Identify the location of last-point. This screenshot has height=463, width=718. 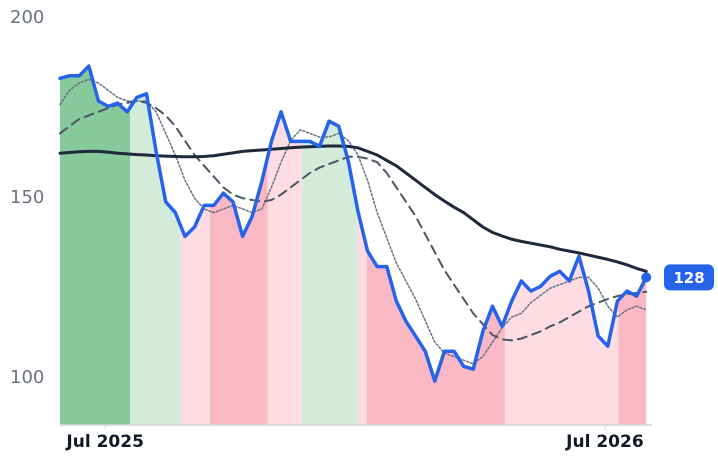
(646, 277).